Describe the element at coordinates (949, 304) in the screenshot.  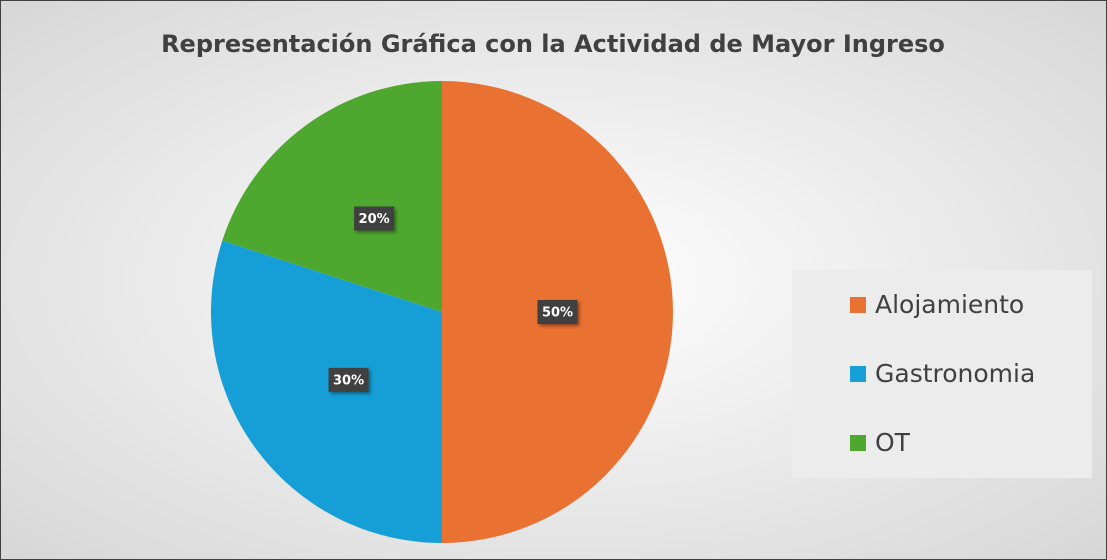
I see `legend-label: Alojamiento` at that location.